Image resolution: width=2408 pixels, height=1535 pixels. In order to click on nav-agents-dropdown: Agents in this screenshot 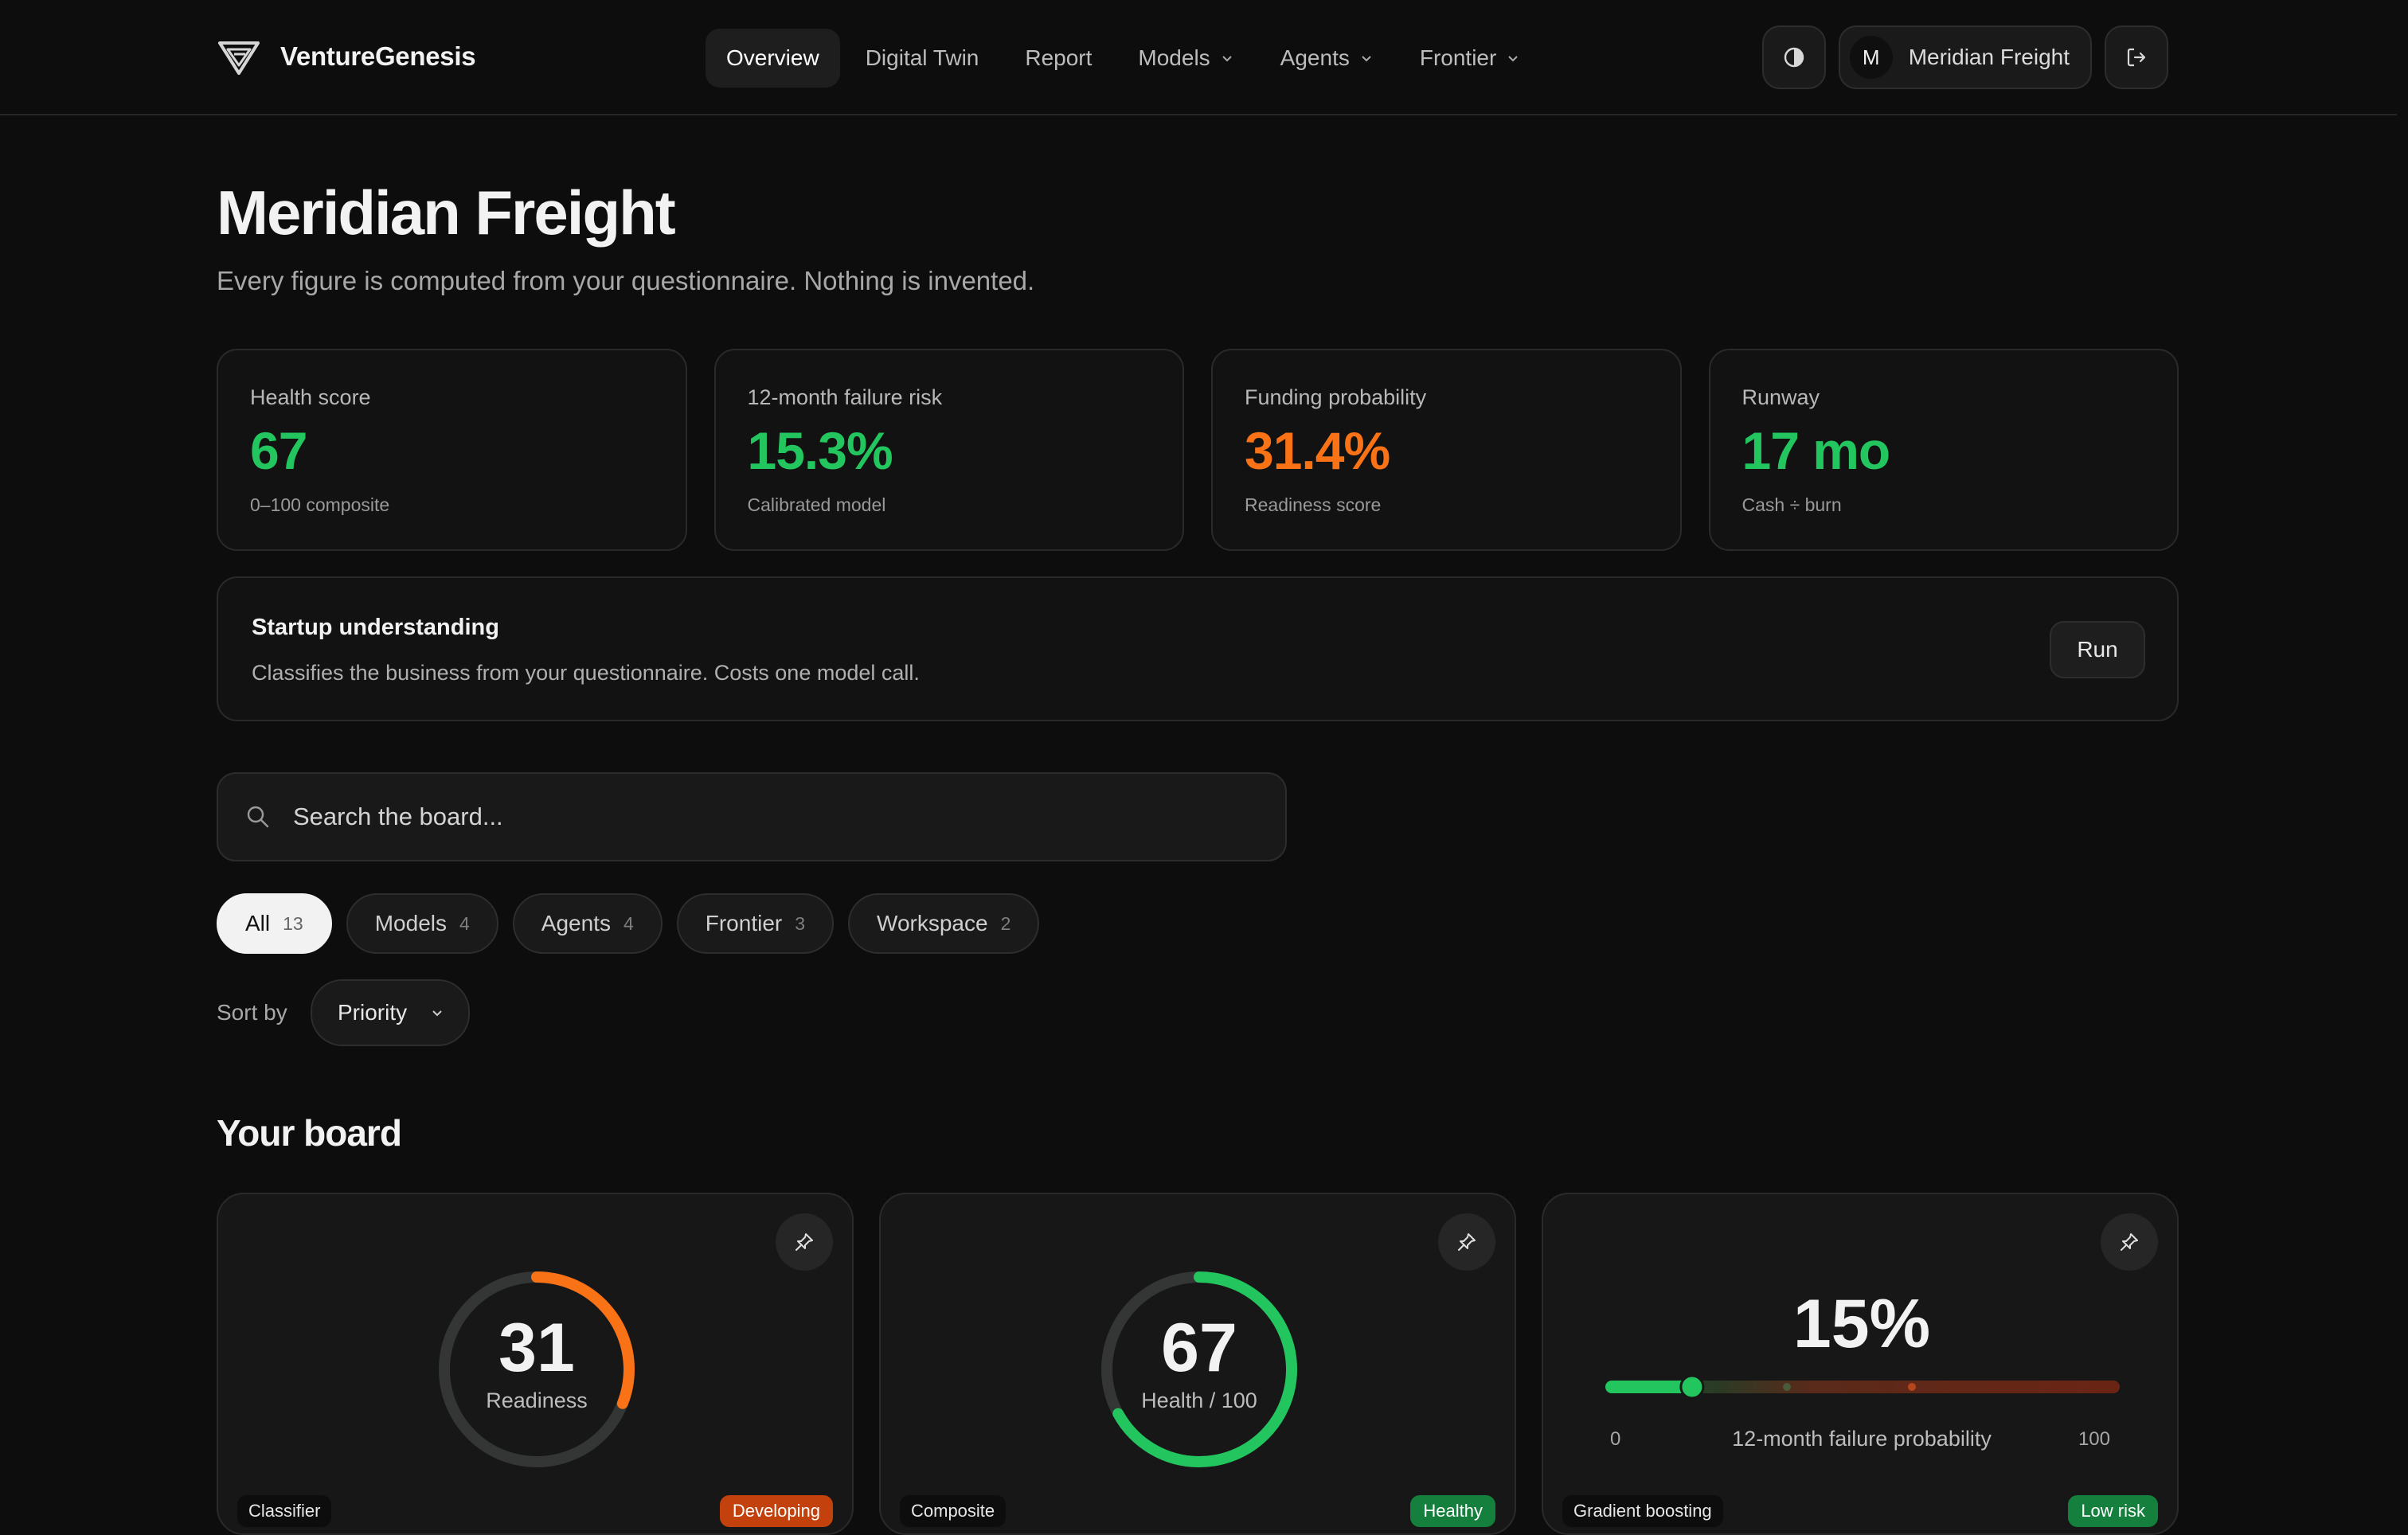, I will do `click(1327, 58)`.